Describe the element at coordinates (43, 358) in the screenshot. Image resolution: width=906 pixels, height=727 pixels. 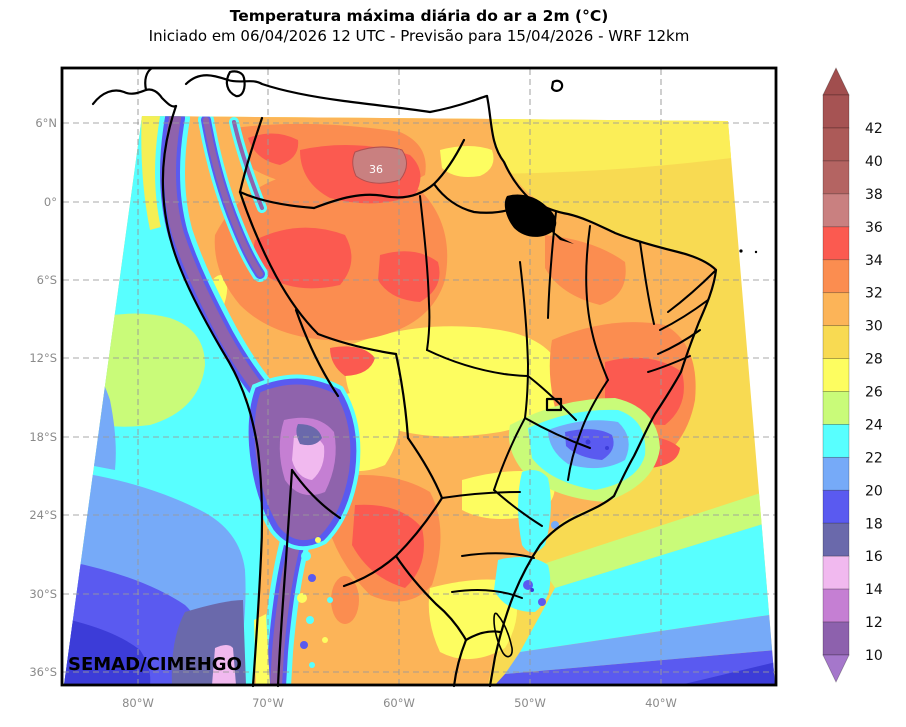
I see `lat-tick-label: 12°S` at that location.